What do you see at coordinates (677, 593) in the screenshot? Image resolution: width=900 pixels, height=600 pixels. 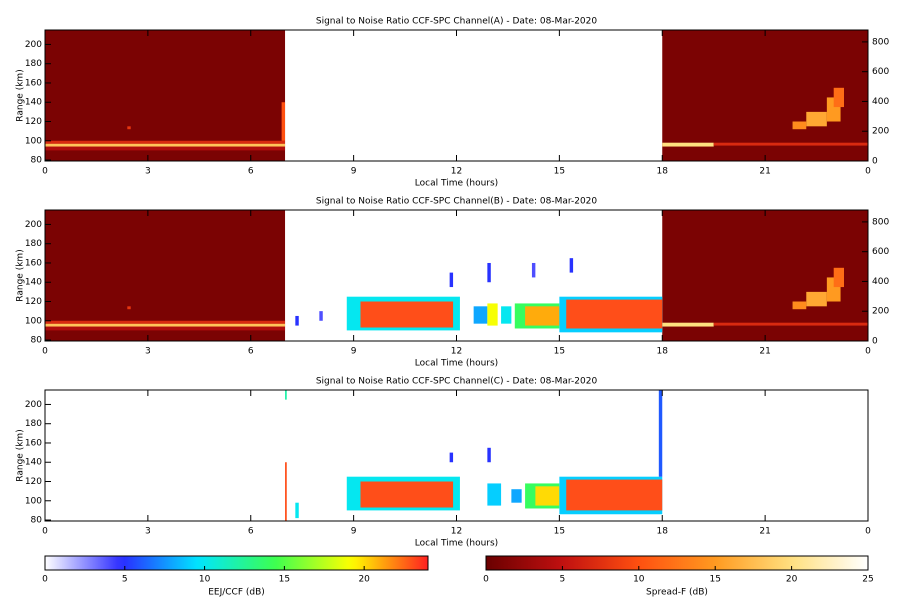 I see `colorbar-label: Spread-F (dB)` at bounding box center [677, 593].